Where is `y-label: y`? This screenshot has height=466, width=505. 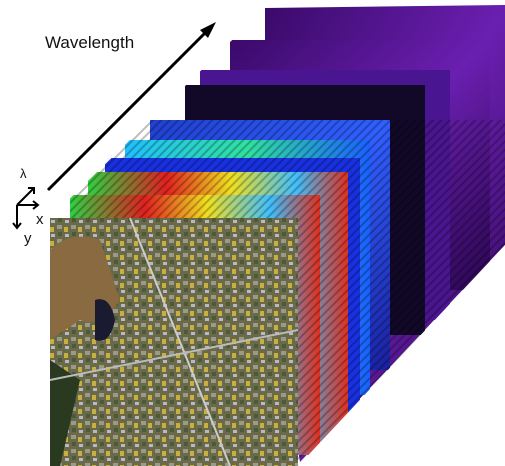
y-label: y is located at coordinates (28, 238).